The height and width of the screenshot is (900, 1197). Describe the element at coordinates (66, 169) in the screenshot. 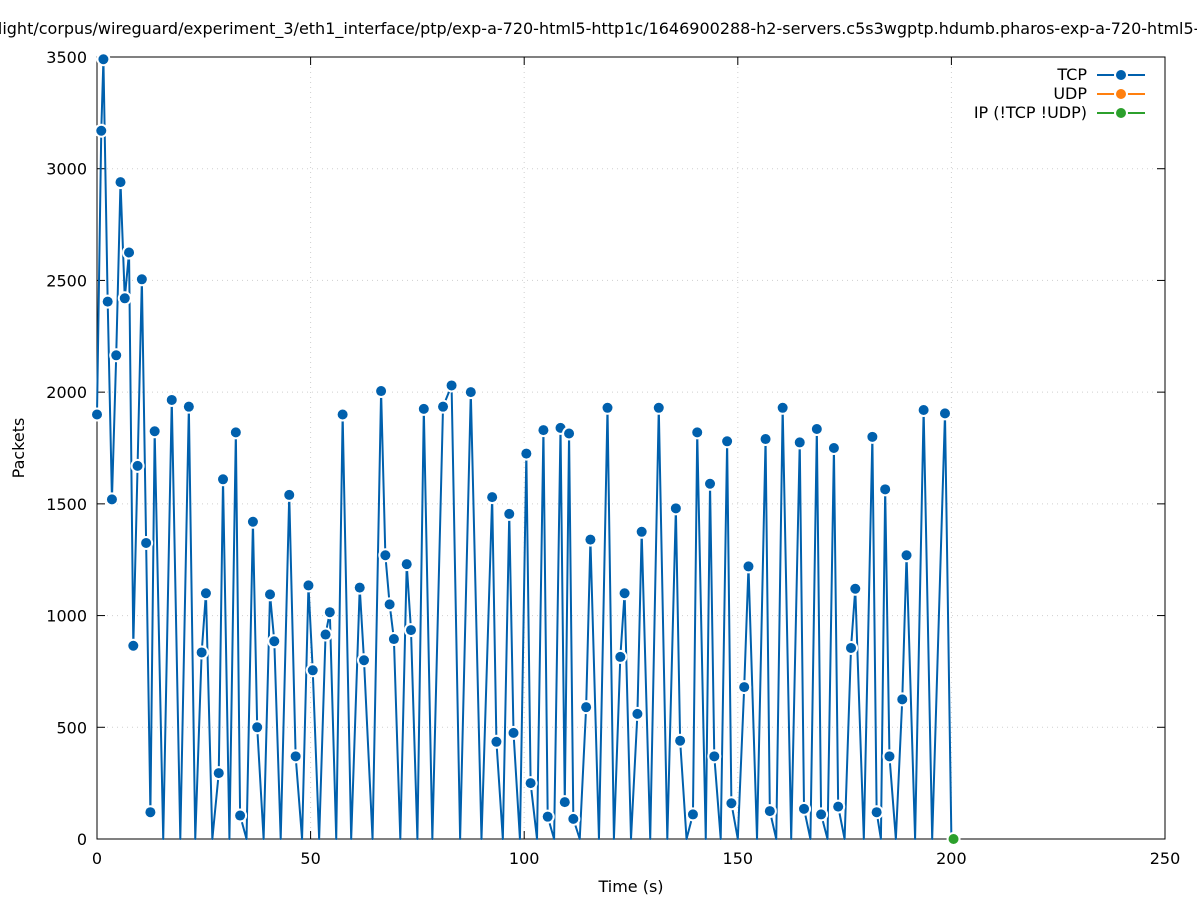

I see `y-tick-label: 3000` at that location.